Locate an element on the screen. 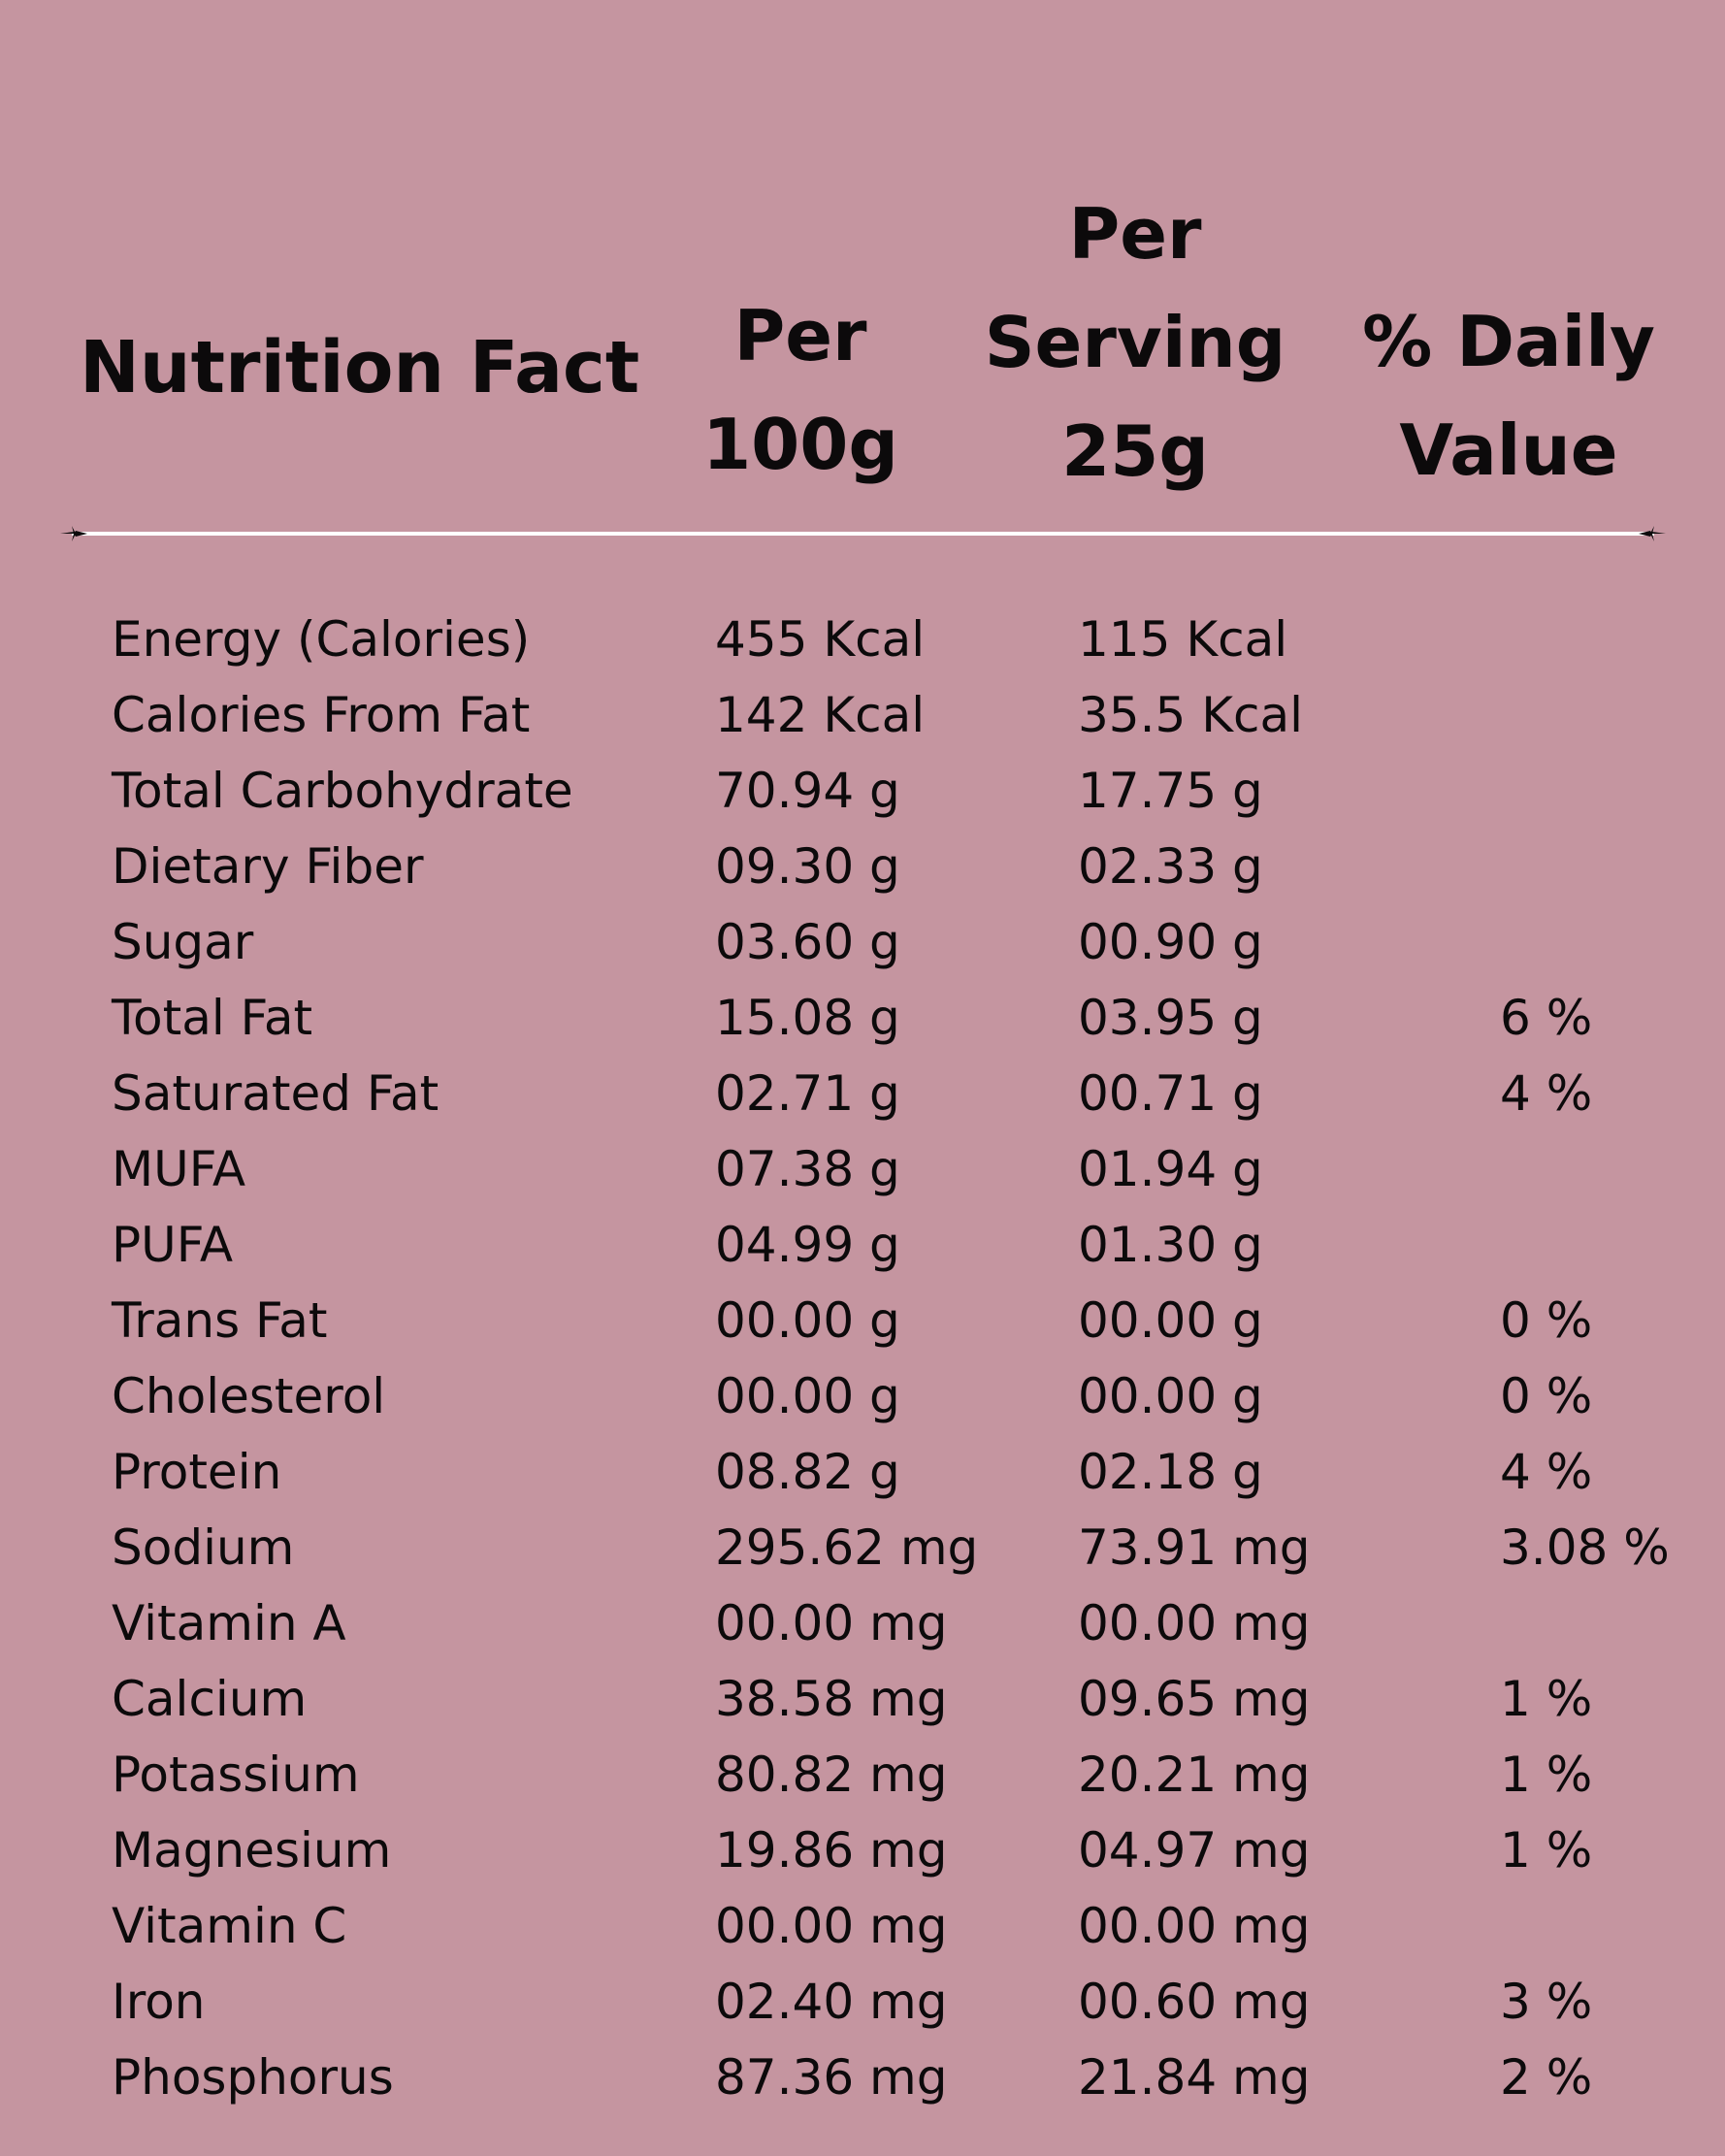 The image size is (1725, 2156). nutrient-name: Potassium is located at coordinates (236, 1775).